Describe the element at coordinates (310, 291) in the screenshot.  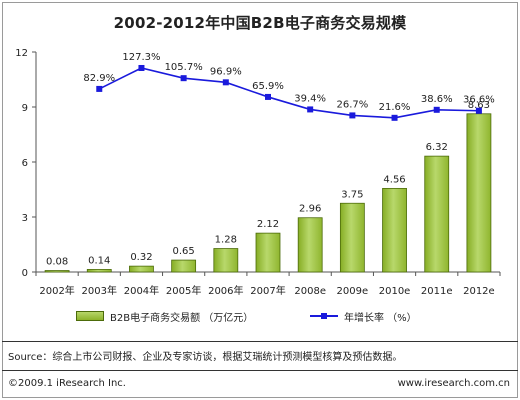
I see `x-tick-label: 2008e` at that location.